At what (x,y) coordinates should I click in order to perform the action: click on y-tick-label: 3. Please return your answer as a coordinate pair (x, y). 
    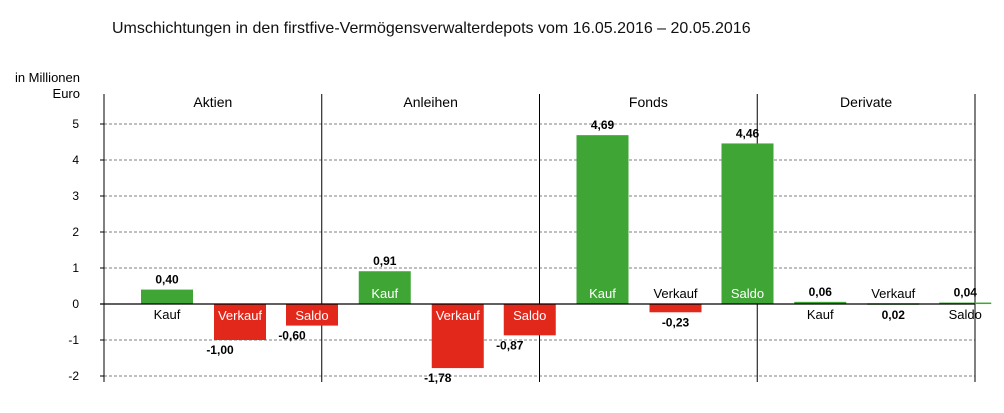
    Looking at the image, I should click on (75, 196).